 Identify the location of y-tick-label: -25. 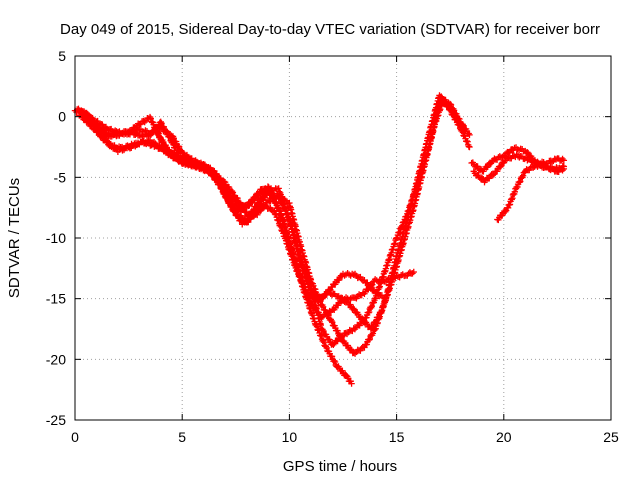
(56, 420).